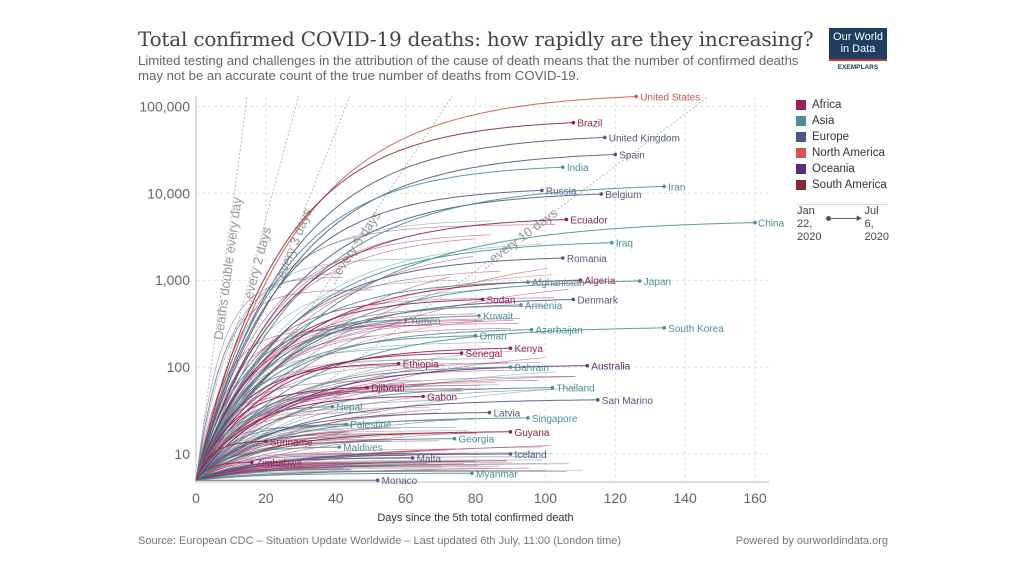  Describe the element at coordinates (841, 185) in the screenshot. I see `legend-item-south-america: South America` at that location.